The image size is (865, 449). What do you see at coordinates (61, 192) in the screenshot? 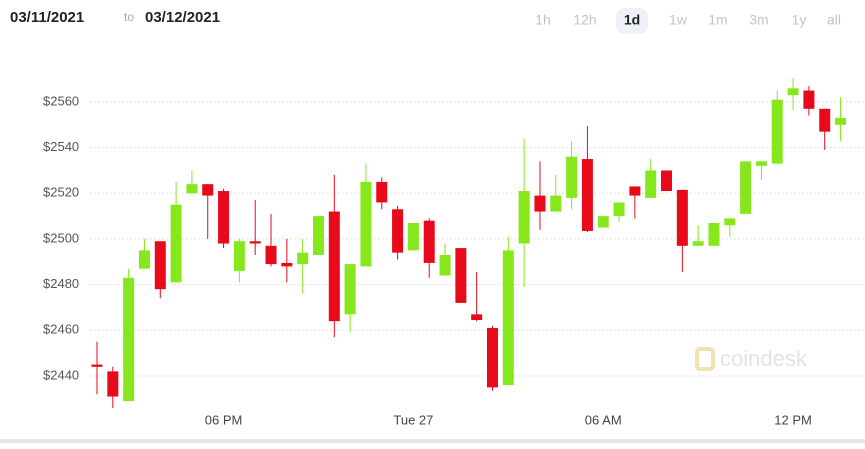
I see `y-tick-label: $2520` at bounding box center [61, 192].